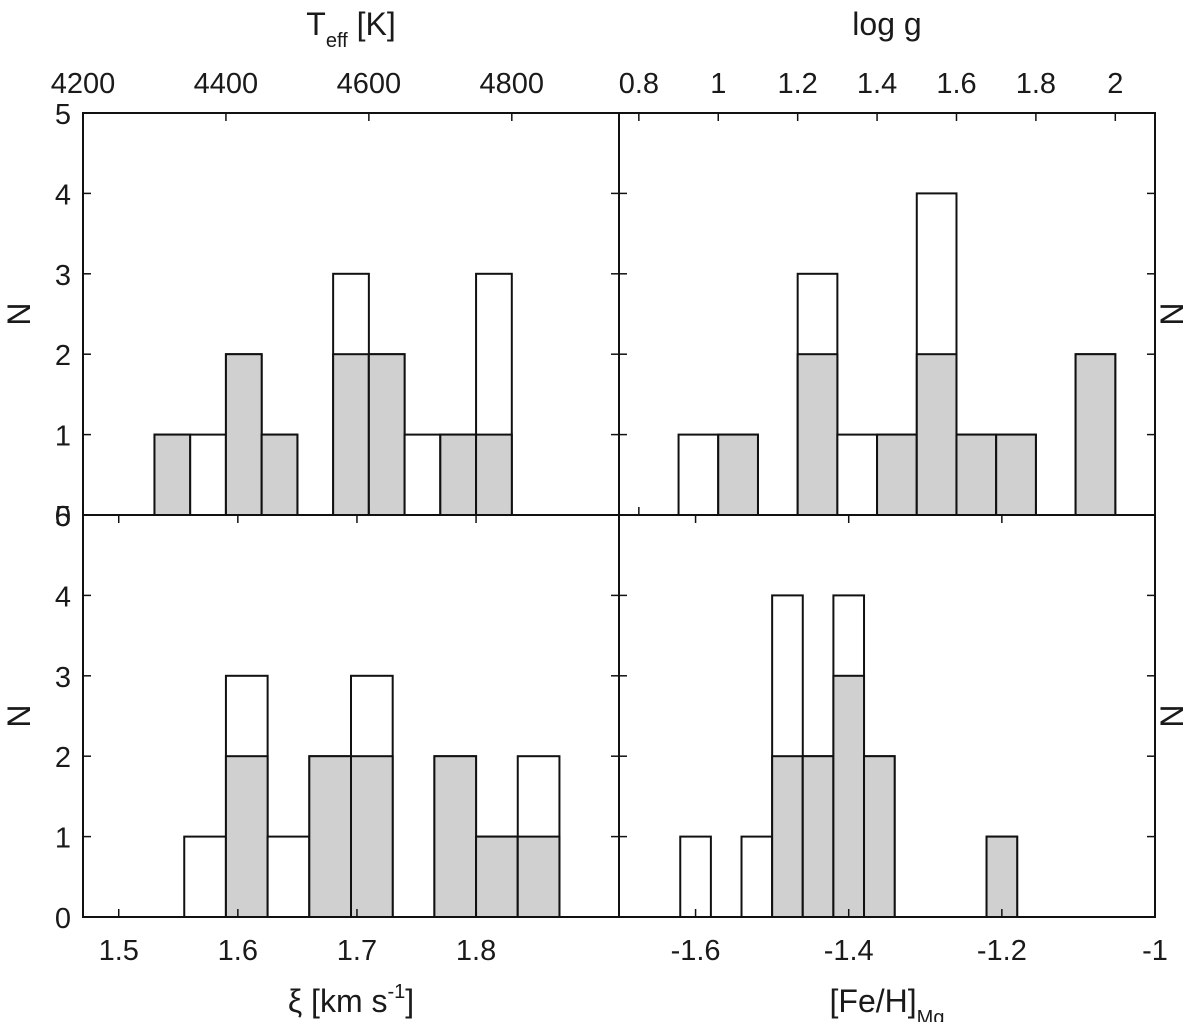 The image size is (1200, 1022). What do you see at coordinates (696, 951) in the screenshot?
I see `x-tick-label: -1.6` at bounding box center [696, 951].